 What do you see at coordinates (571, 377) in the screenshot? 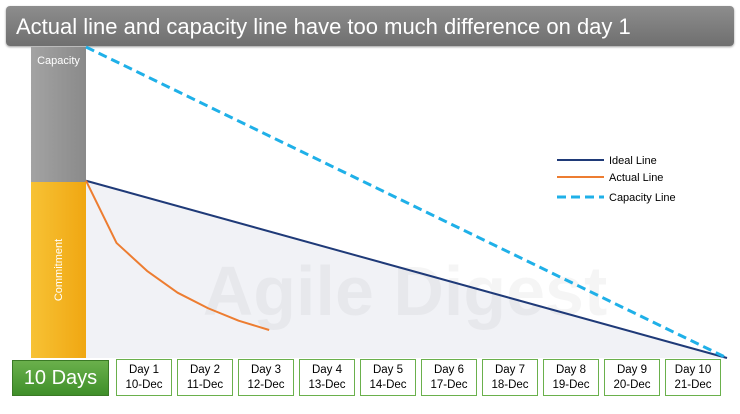
I see `x-tick-label: Day 8 19-Dec` at bounding box center [571, 377].